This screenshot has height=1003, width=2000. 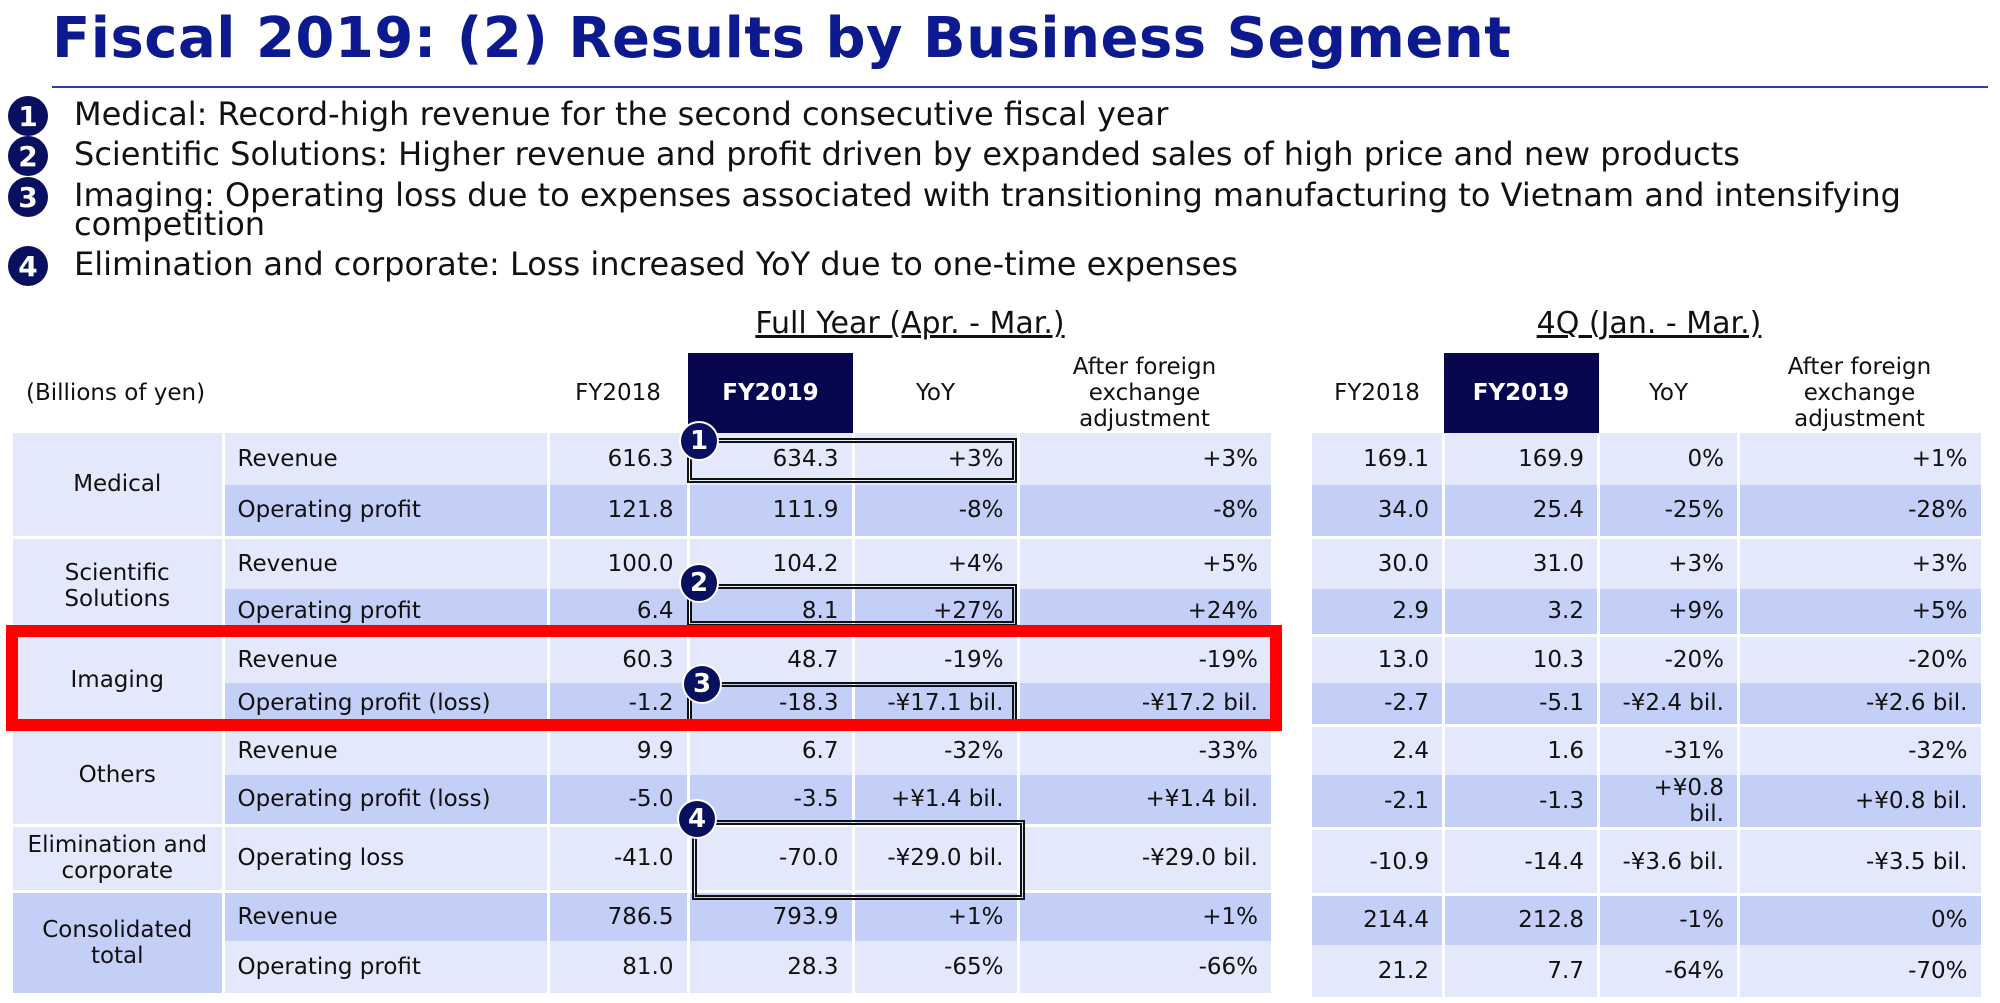 I want to click on cell-fy2018: 100.0, so click(x=617, y=562).